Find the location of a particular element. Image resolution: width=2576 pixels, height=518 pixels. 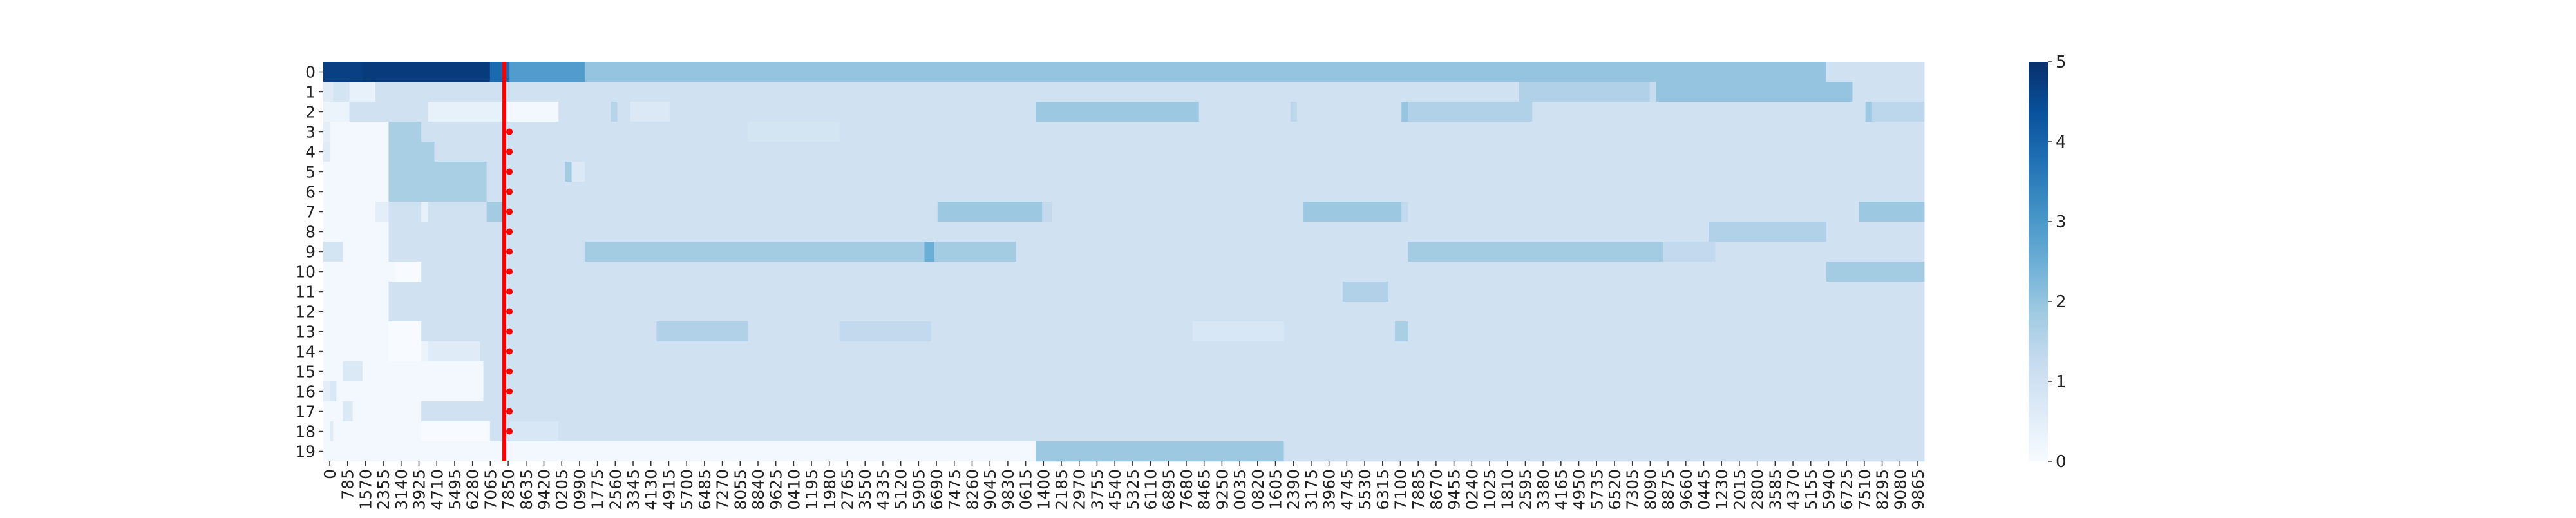

y-tick-label: 6 is located at coordinates (310, 193).